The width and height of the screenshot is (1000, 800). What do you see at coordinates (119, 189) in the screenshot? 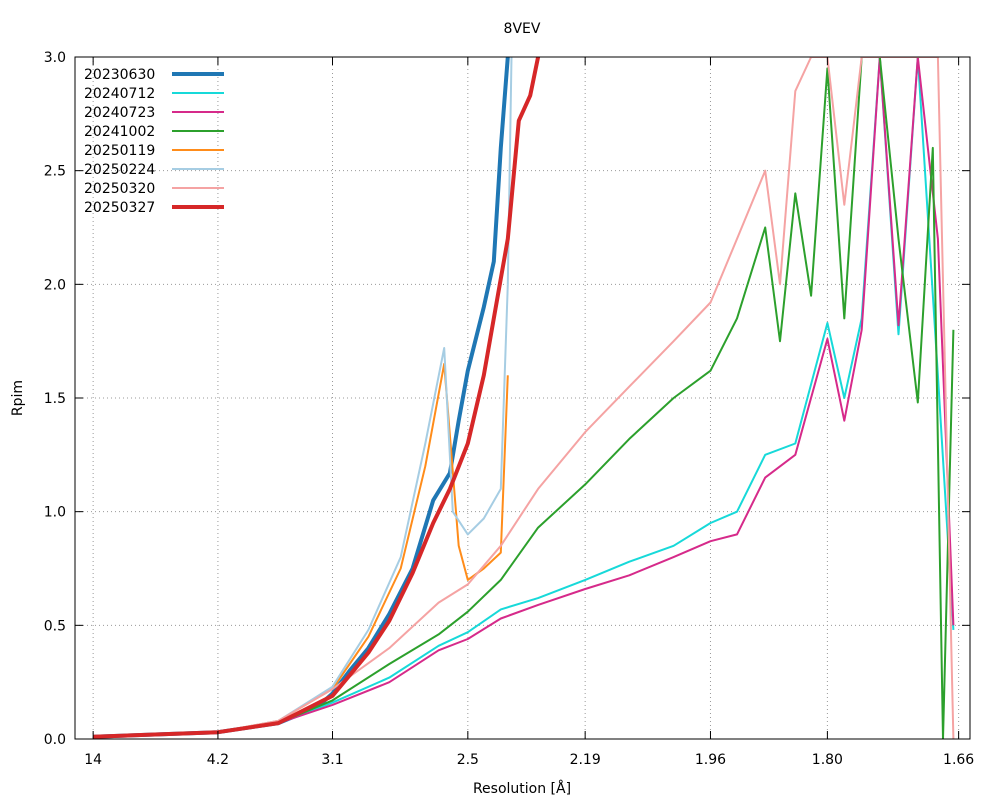
I see `legend-label: 20250320` at bounding box center [119, 189].